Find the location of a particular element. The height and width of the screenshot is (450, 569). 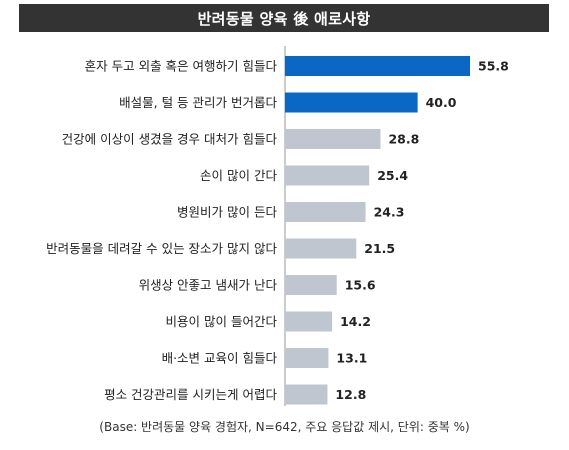

data-label: 24.3 is located at coordinates (389, 212).